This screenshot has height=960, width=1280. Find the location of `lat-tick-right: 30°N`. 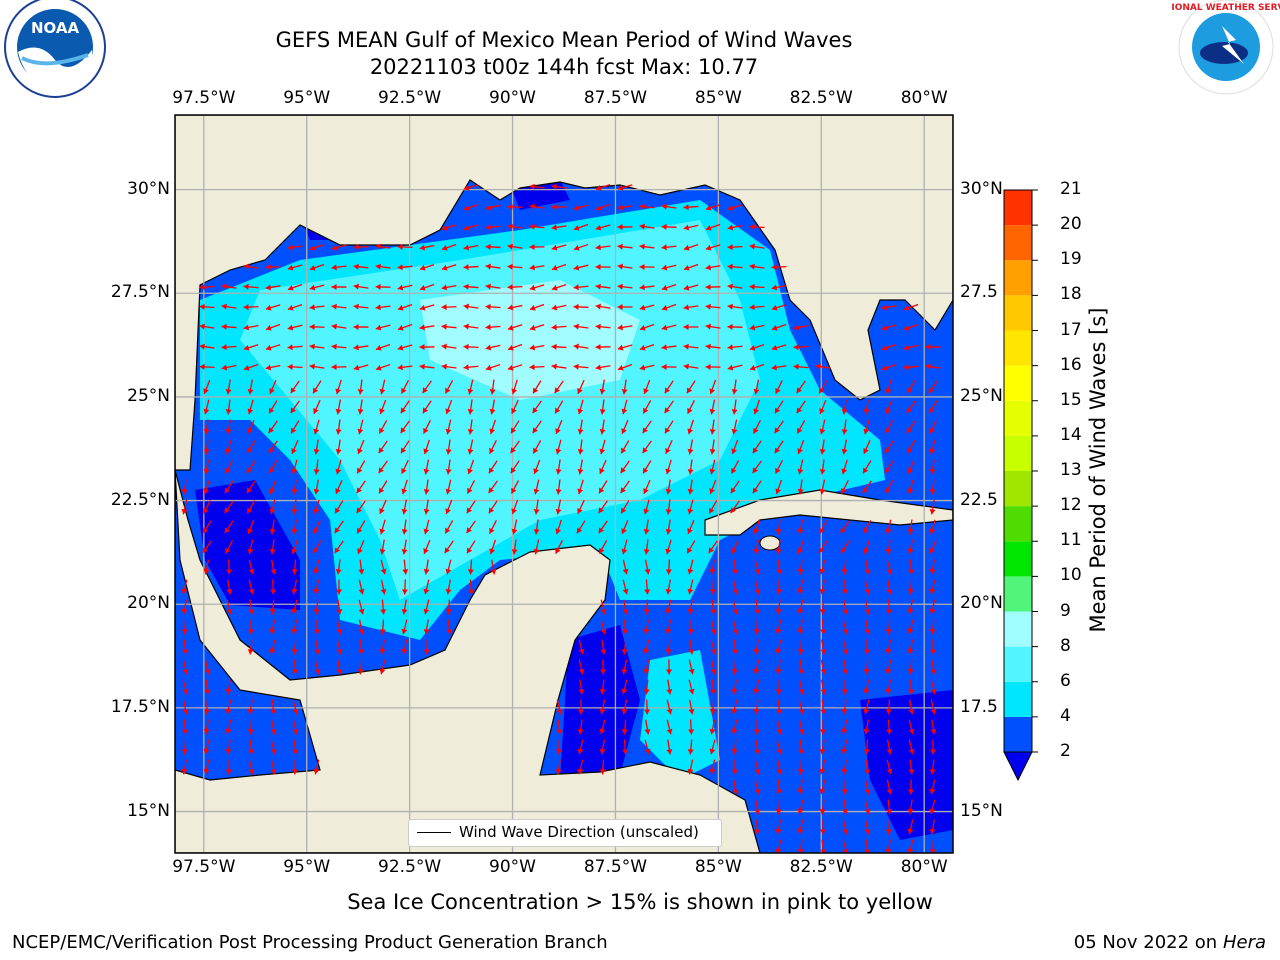

lat-tick-right: 30°N is located at coordinates (981, 188).